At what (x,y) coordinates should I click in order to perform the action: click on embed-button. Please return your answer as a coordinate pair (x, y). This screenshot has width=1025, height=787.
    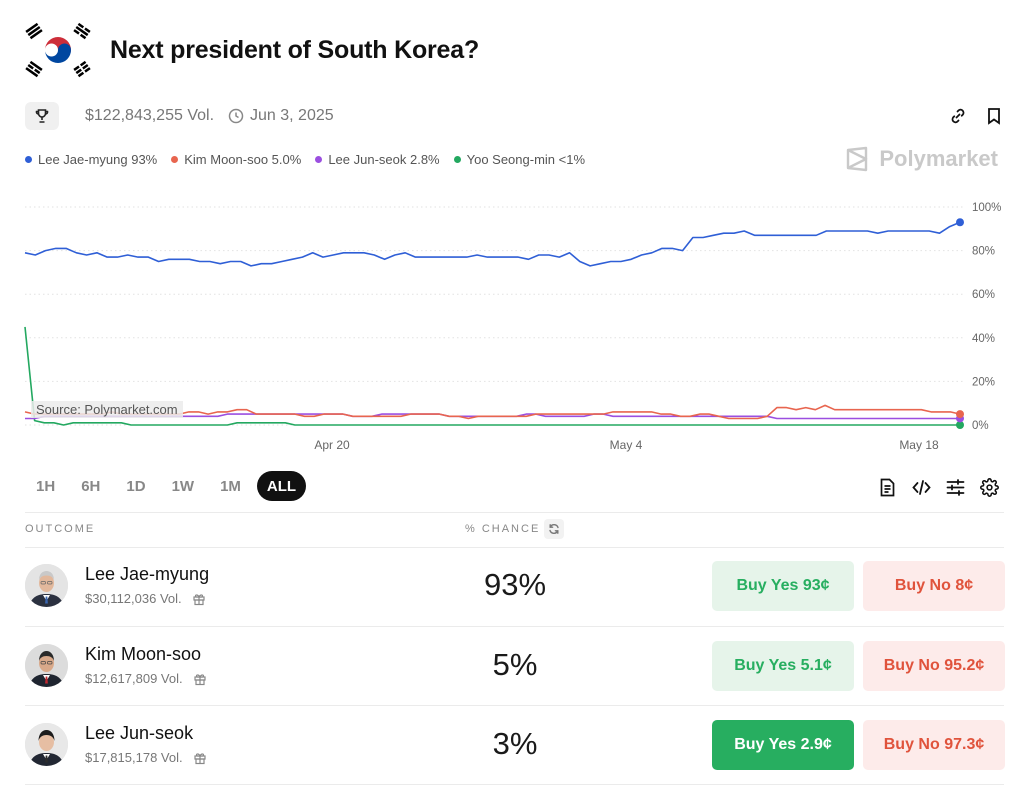
    Looking at the image, I should click on (921, 487).